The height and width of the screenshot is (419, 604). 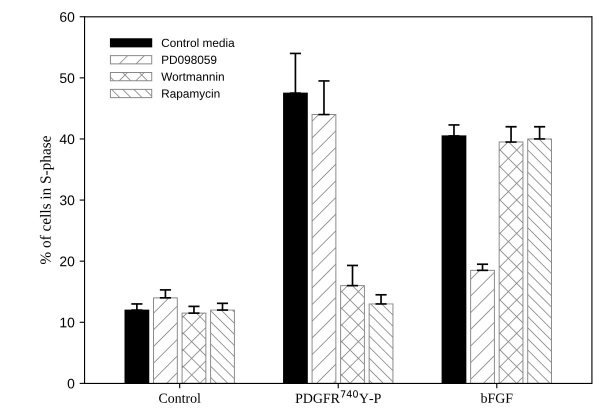 I want to click on x-tick-label: bFGF, so click(x=496, y=398).